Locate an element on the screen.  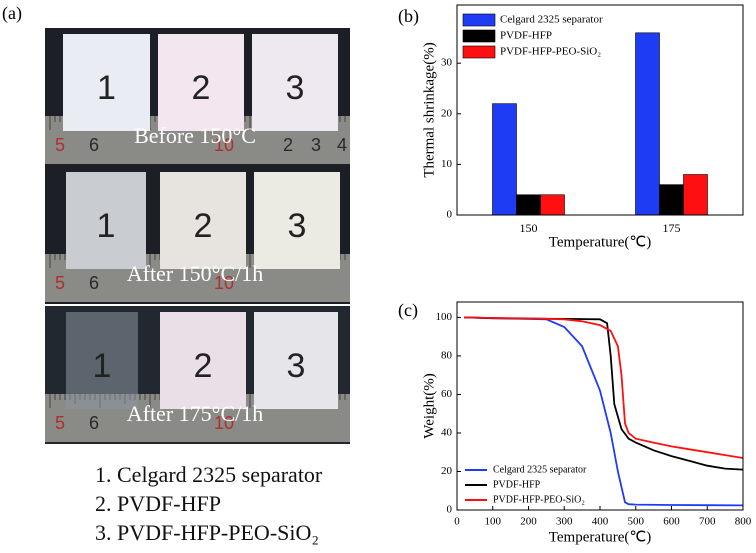
y-tick-label: 100 is located at coordinates (444, 317).